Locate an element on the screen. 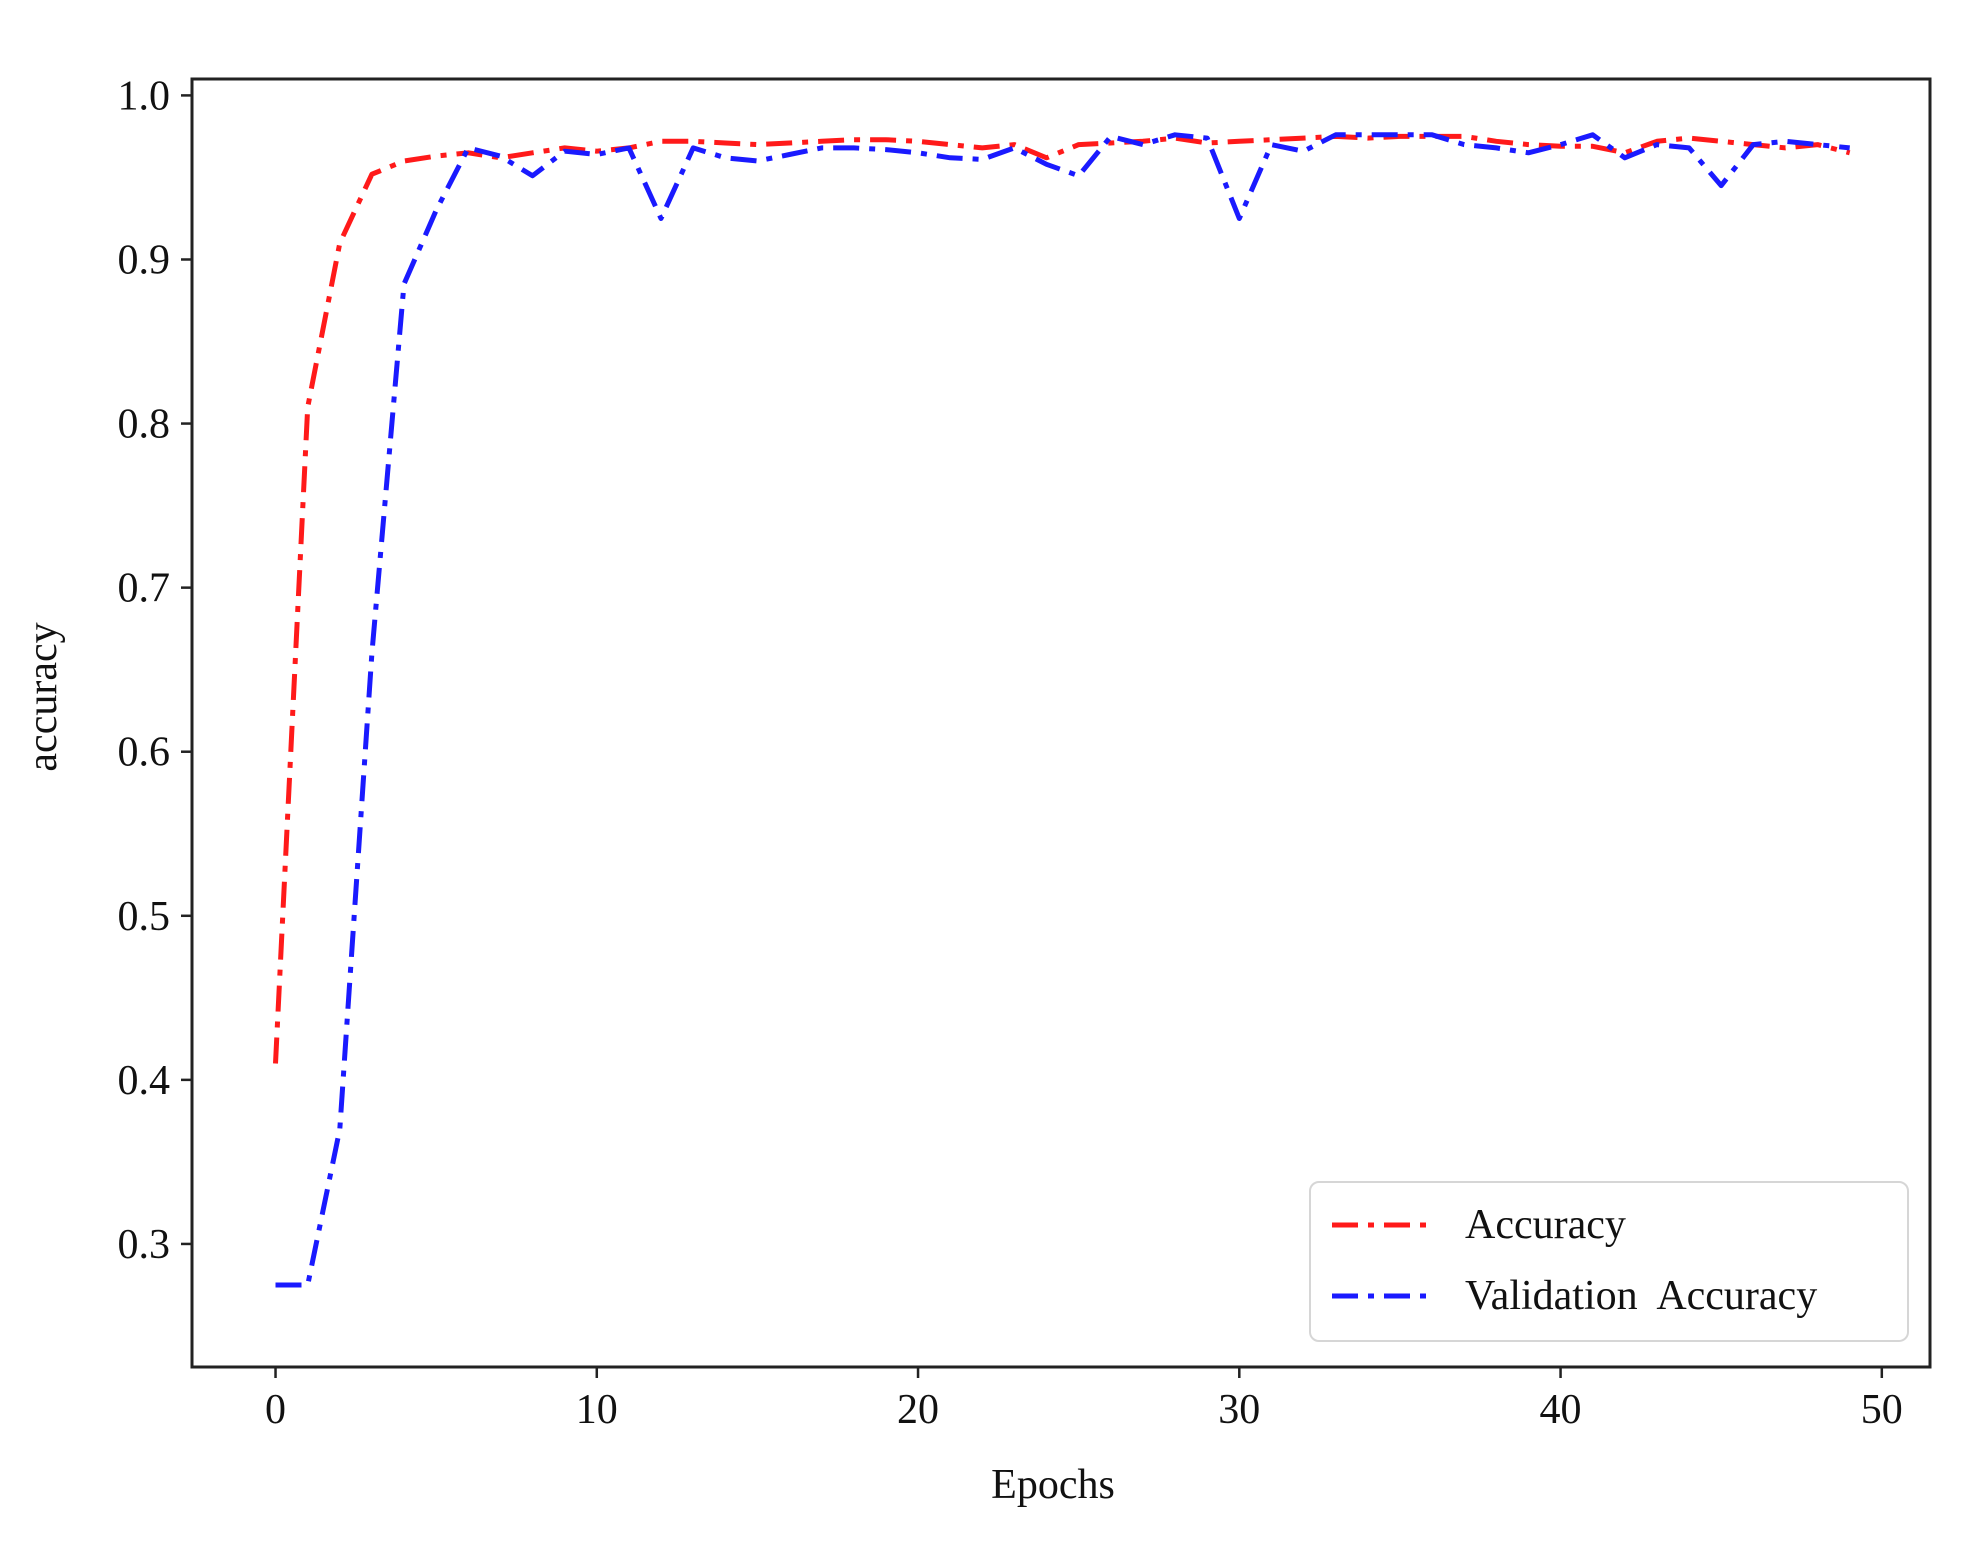 This screenshot has width=1964, height=1549. x-axis-label: Epochs is located at coordinates (1053, 1485).